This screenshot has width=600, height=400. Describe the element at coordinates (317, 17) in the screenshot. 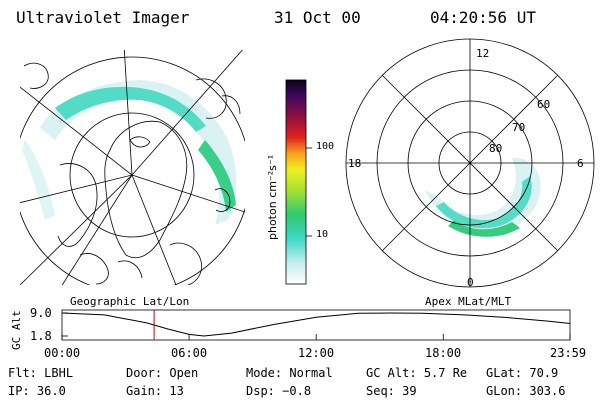

I see `date-label: 31 Oct 00` at that location.